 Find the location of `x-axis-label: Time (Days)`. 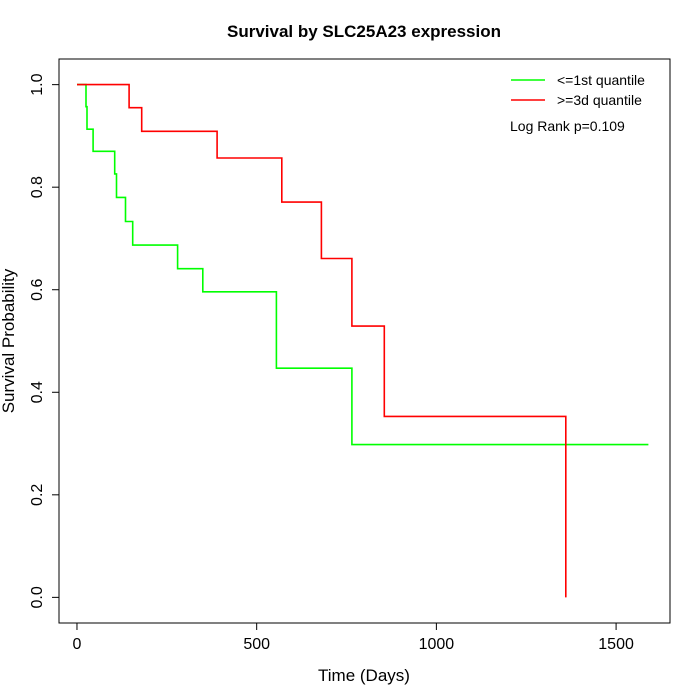

x-axis-label: Time (Days) is located at coordinates (364, 675).